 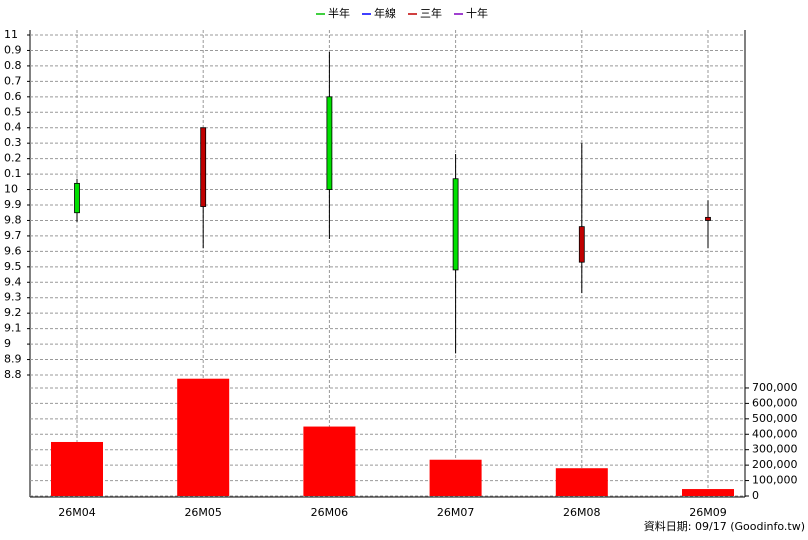 I want to click on x-tick-label: 26M07, so click(x=456, y=512).